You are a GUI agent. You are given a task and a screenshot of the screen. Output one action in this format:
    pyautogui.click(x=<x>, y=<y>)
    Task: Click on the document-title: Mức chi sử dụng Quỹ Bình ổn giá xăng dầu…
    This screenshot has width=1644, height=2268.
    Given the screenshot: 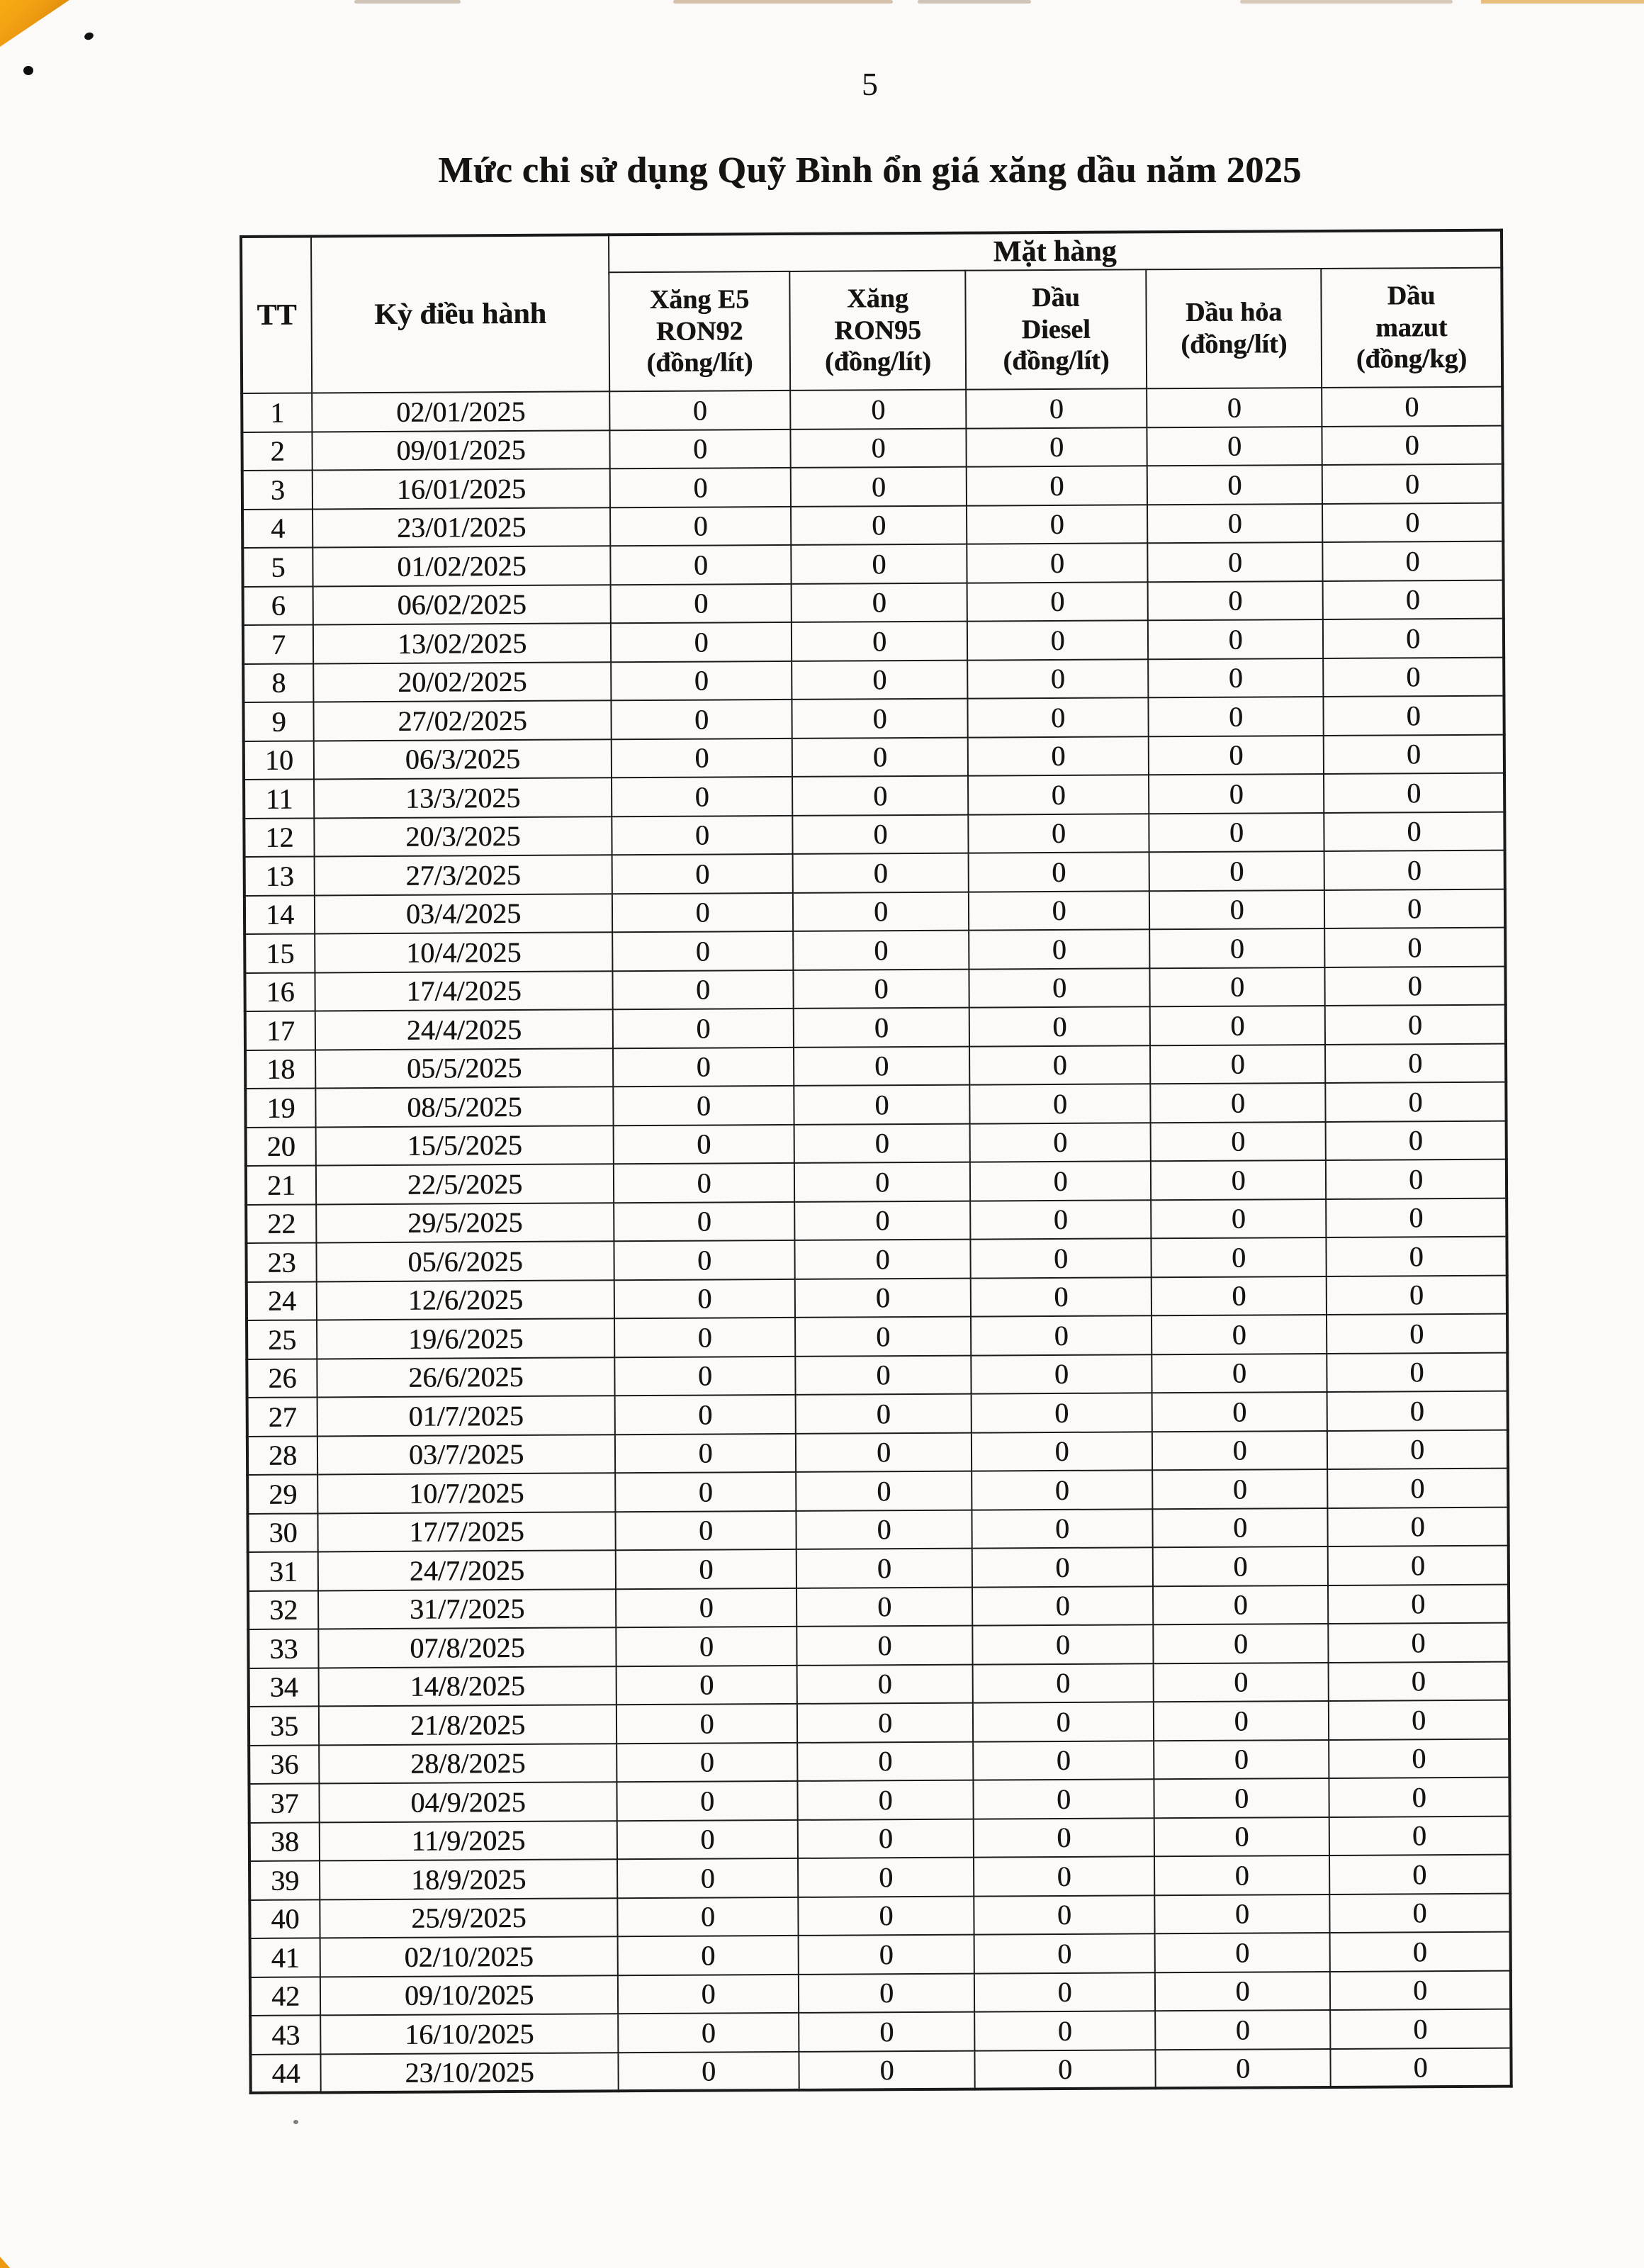 What is the action you would take?
    pyautogui.click(x=870, y=170)
    